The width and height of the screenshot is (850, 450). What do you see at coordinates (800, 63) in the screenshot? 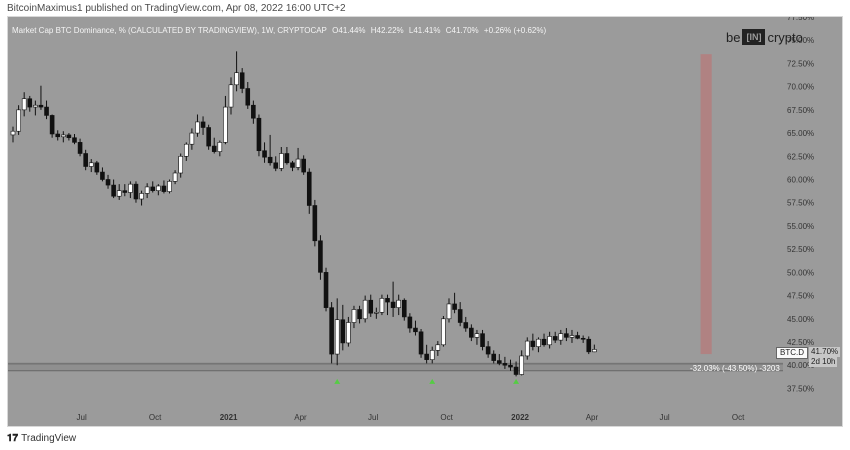
I see `y-tick-label: 72.50%` at bounding box center [800, 63].